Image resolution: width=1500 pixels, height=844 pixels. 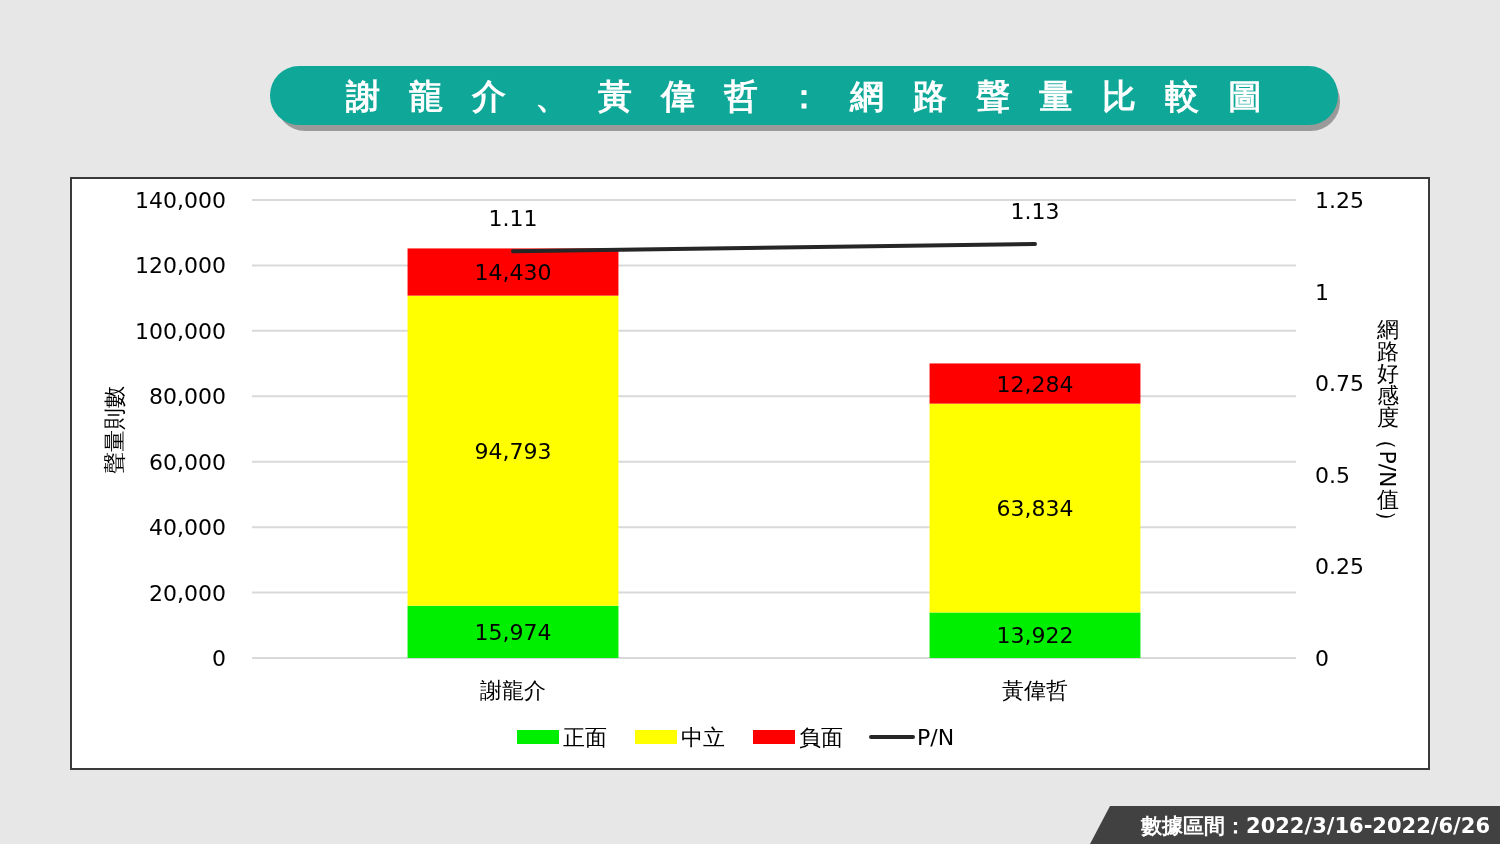 I want to click on y-tick-label: 20,000, so click(x=187, y=593).